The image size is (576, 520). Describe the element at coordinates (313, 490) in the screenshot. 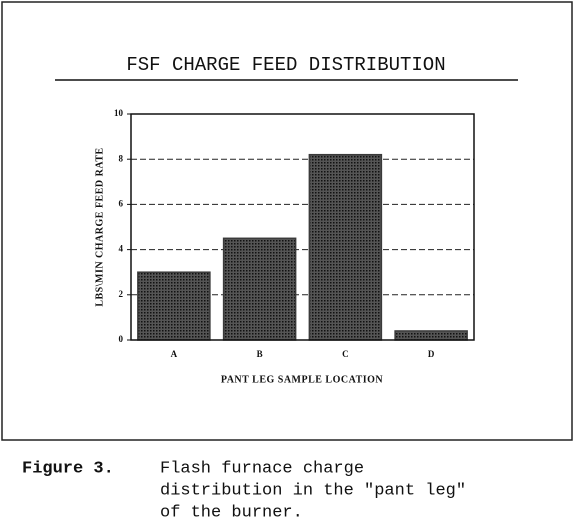

I see `caption-line: distribution in the "pant leg"` at that location.